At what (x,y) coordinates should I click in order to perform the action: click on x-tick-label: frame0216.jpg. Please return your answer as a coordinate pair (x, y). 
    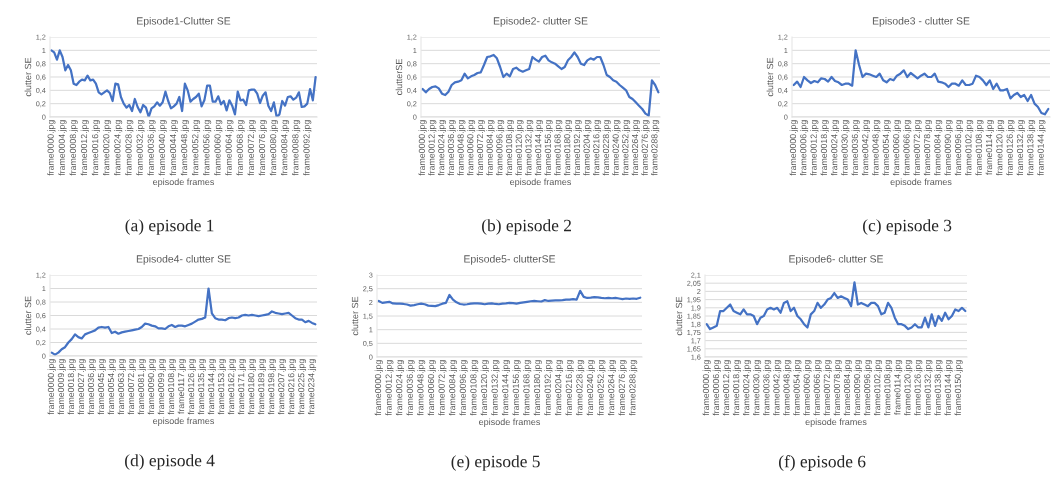
    Looking at the image, I should click on (569, 388).